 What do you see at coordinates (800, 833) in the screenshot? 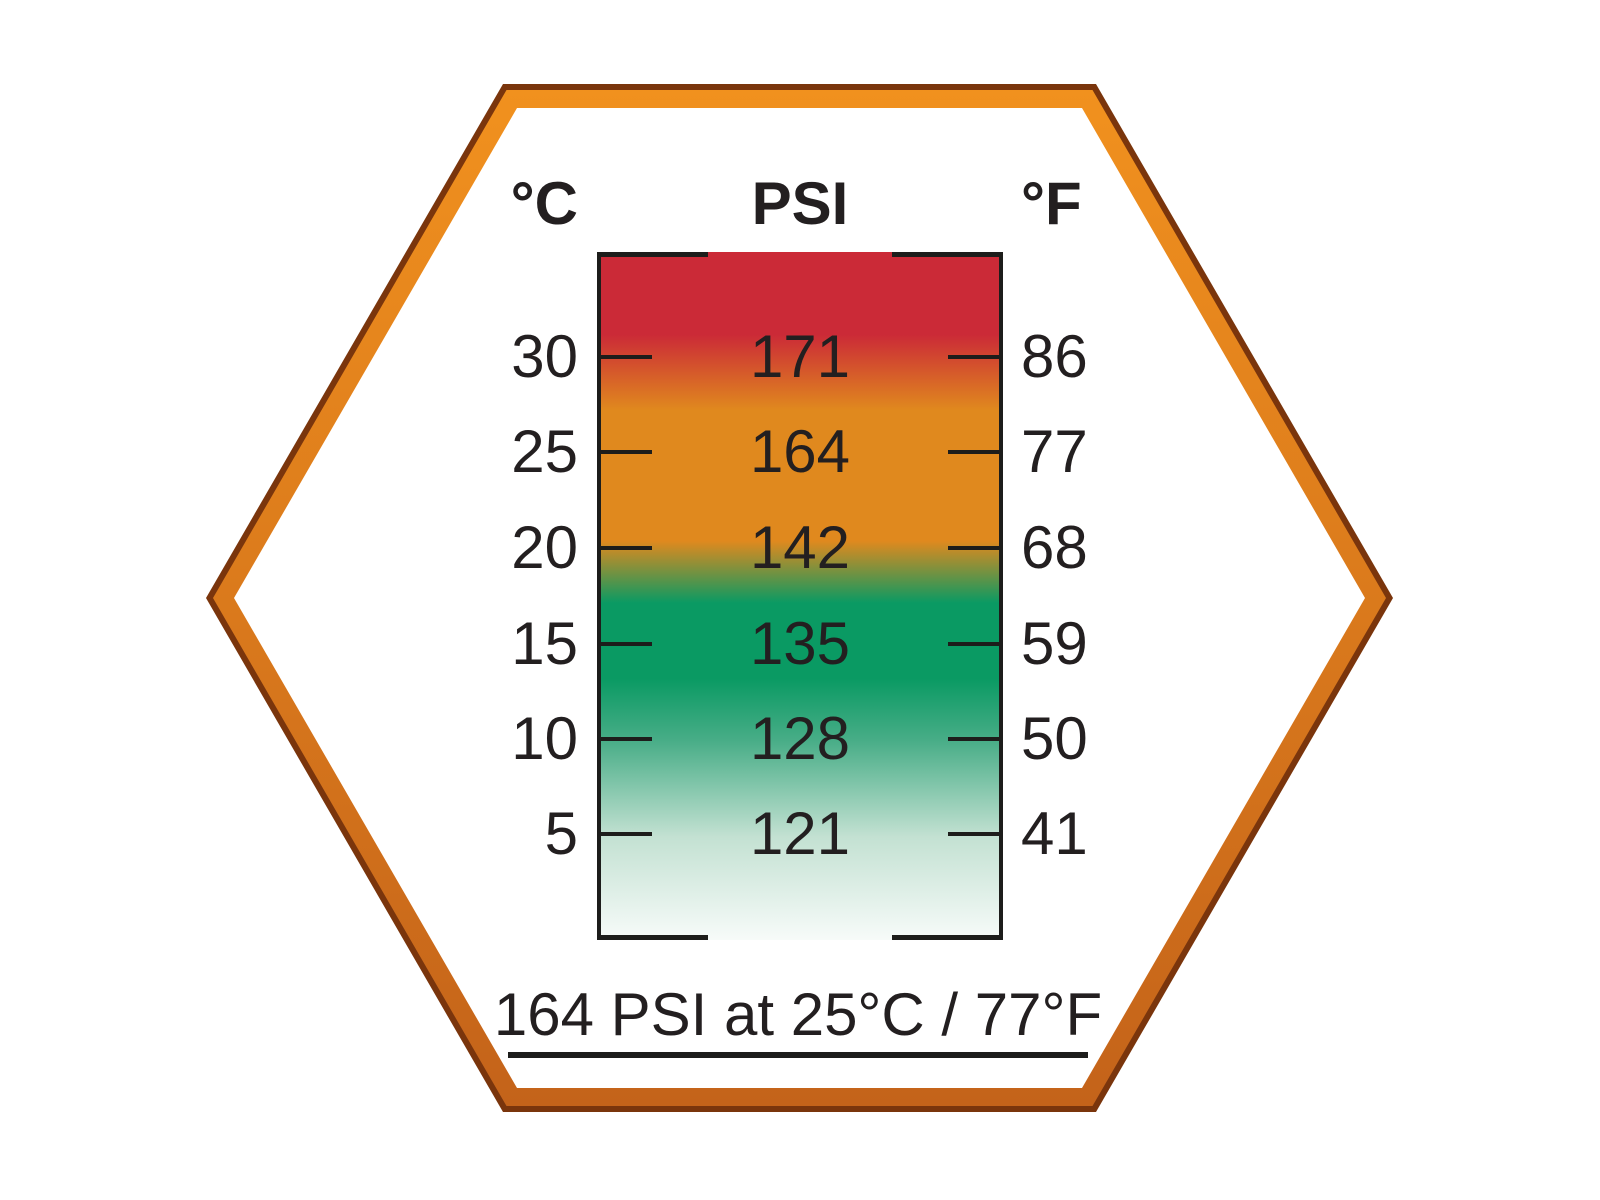
I see `psi-value: 121` at bounding box center [800, 833].